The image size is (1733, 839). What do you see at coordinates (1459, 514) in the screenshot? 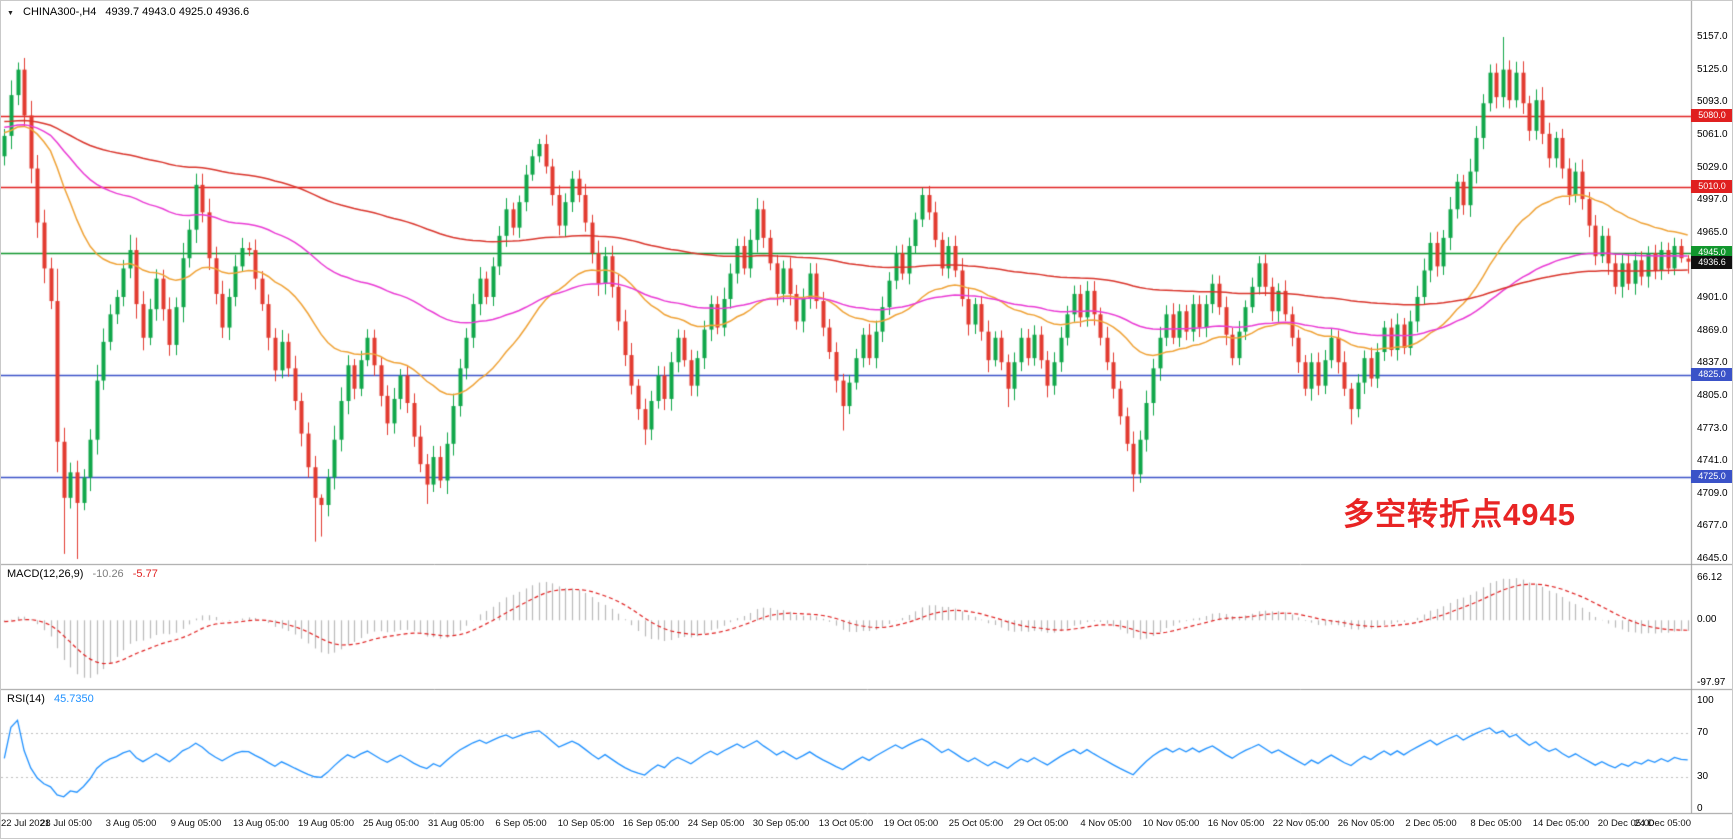
I see `annotation-text: 多空转折点4945` at bounding box center [1459, 514].